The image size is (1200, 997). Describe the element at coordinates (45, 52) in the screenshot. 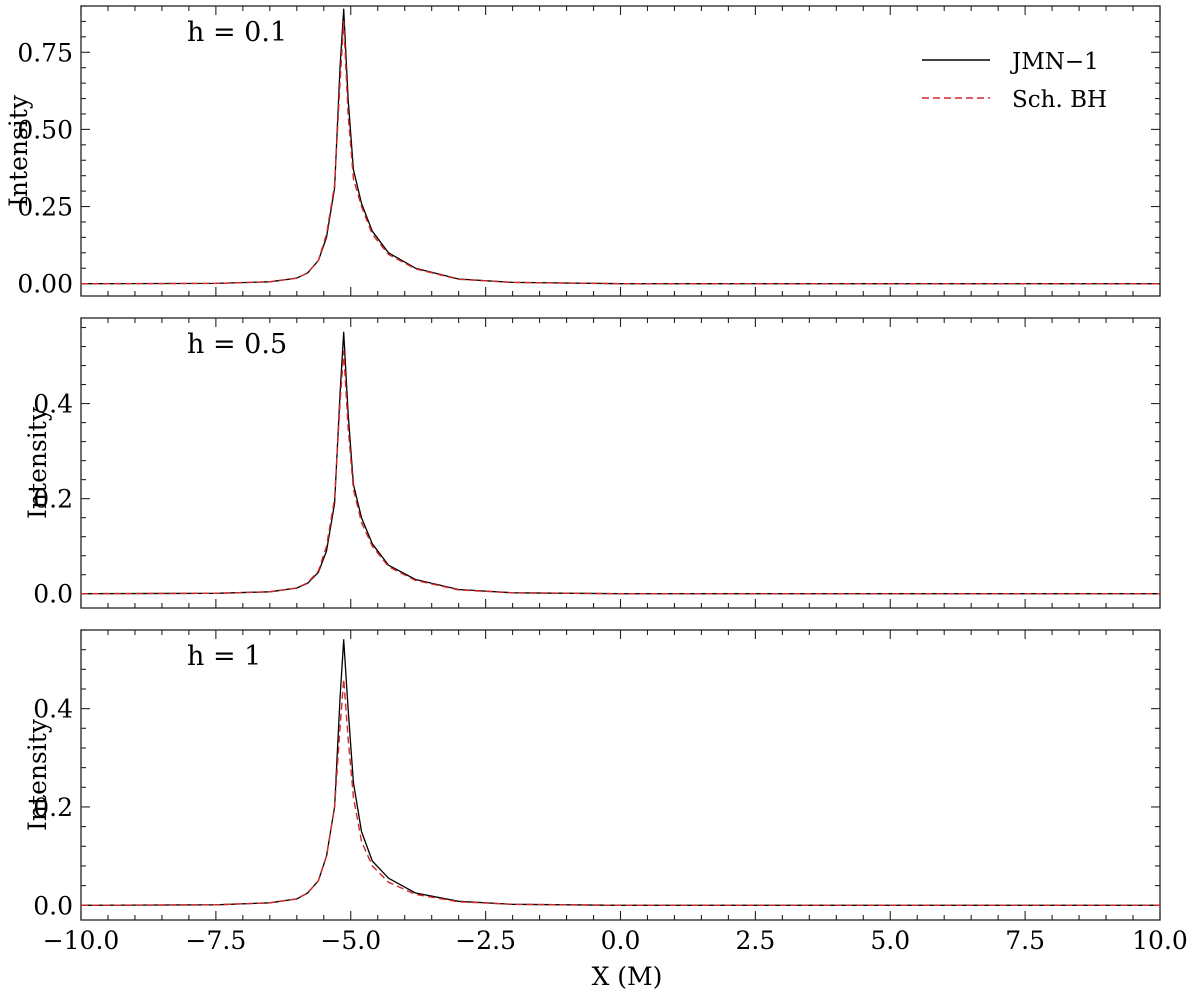

I see `y-tick-label: 0.75` at that location.